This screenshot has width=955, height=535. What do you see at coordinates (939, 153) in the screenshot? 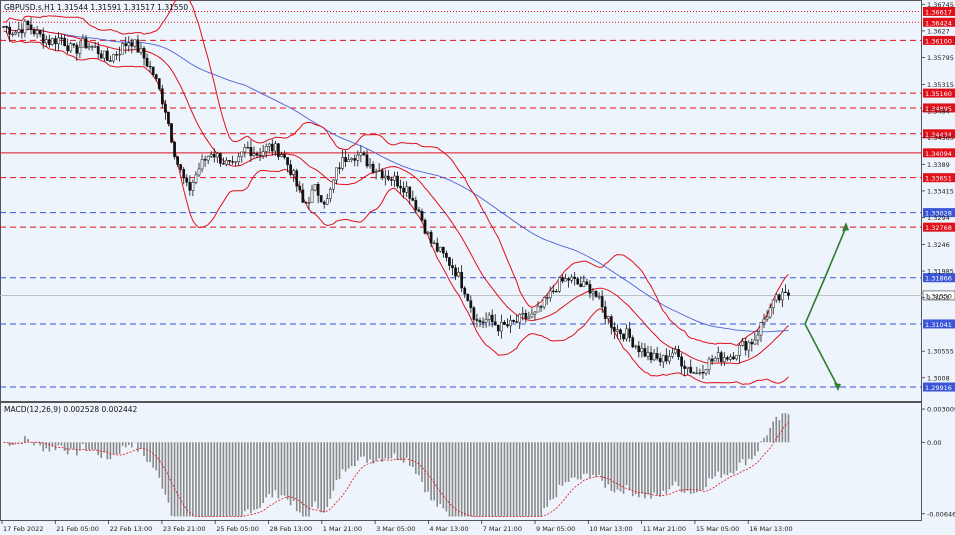
I see `resistance-line-6-tag` at bounding box center [939, 153].